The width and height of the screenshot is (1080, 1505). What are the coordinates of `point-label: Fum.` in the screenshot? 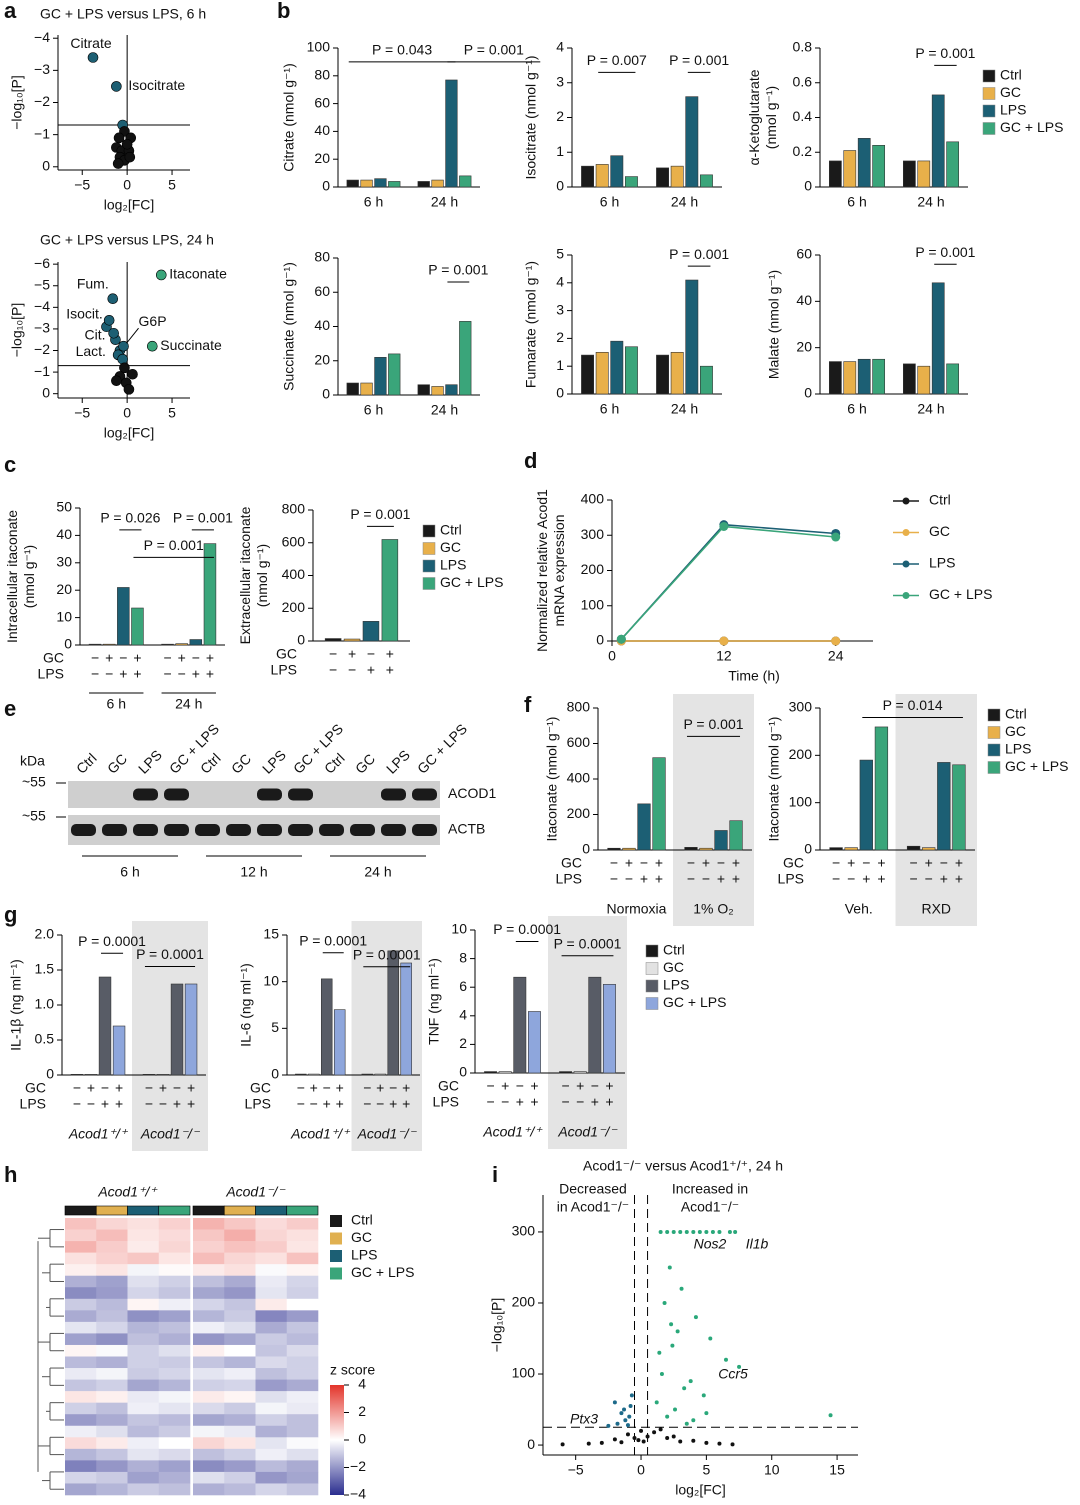 It's located at (93, 283).